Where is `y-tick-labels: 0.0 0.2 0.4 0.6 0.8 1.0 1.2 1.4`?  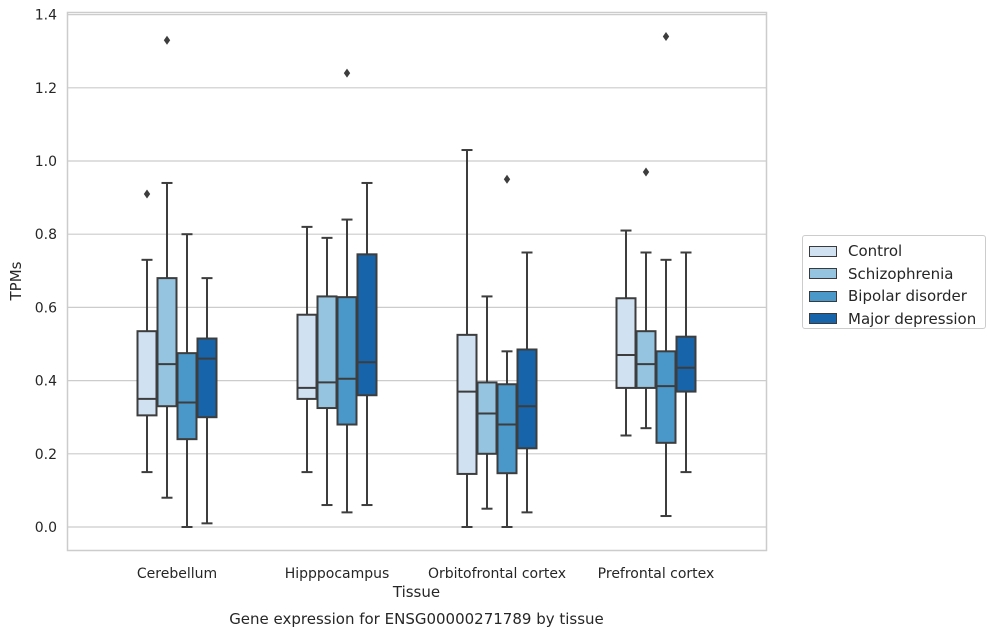
y-tick-labels: 0.0 0.2 0.4 0.6 0.8 1.0 1.2 1.4 is located at coordinates (46, 272).